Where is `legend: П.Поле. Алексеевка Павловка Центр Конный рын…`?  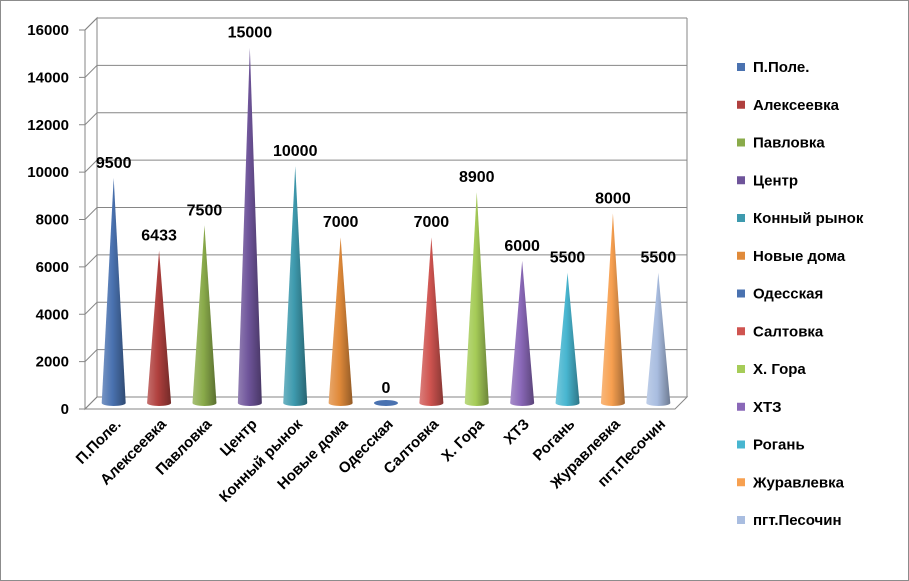 legend: П.Поле. Алексеевка Павловка Центр Конный рын… is located at coordinates (800, 294).